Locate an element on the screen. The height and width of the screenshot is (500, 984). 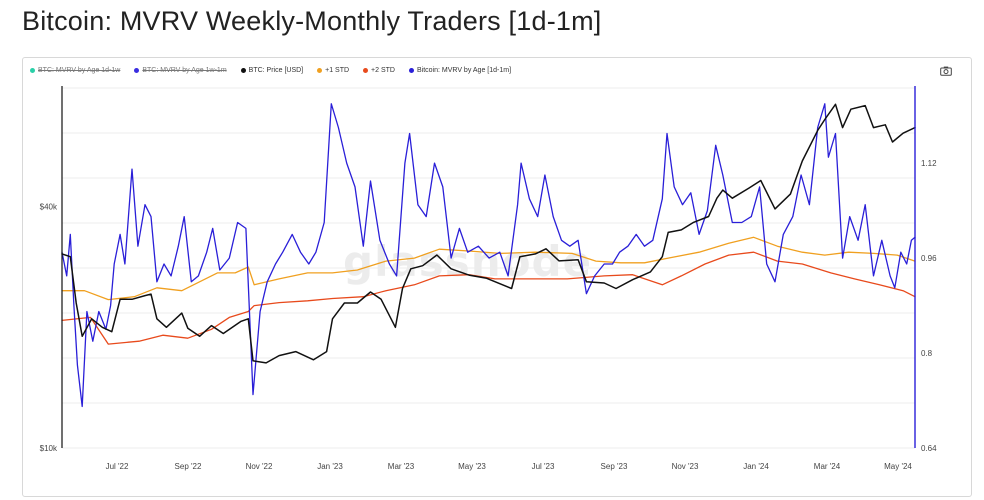
y-left-tick-label: $40k is located at coordinates (49, 207).